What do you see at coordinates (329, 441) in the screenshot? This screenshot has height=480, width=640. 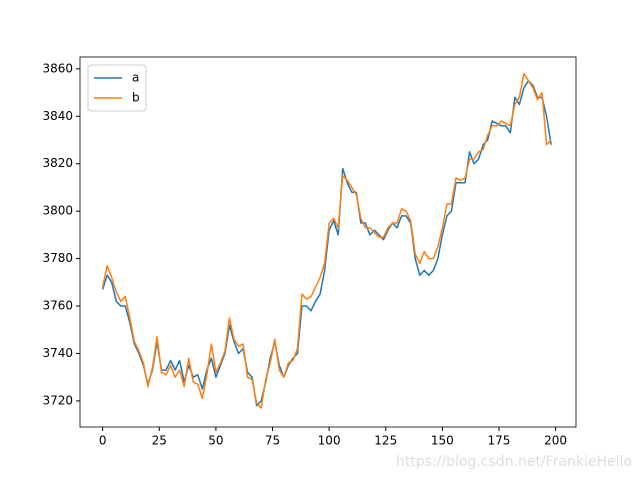 I see `x-tick-label: 100` at bounding box center [329, 441].